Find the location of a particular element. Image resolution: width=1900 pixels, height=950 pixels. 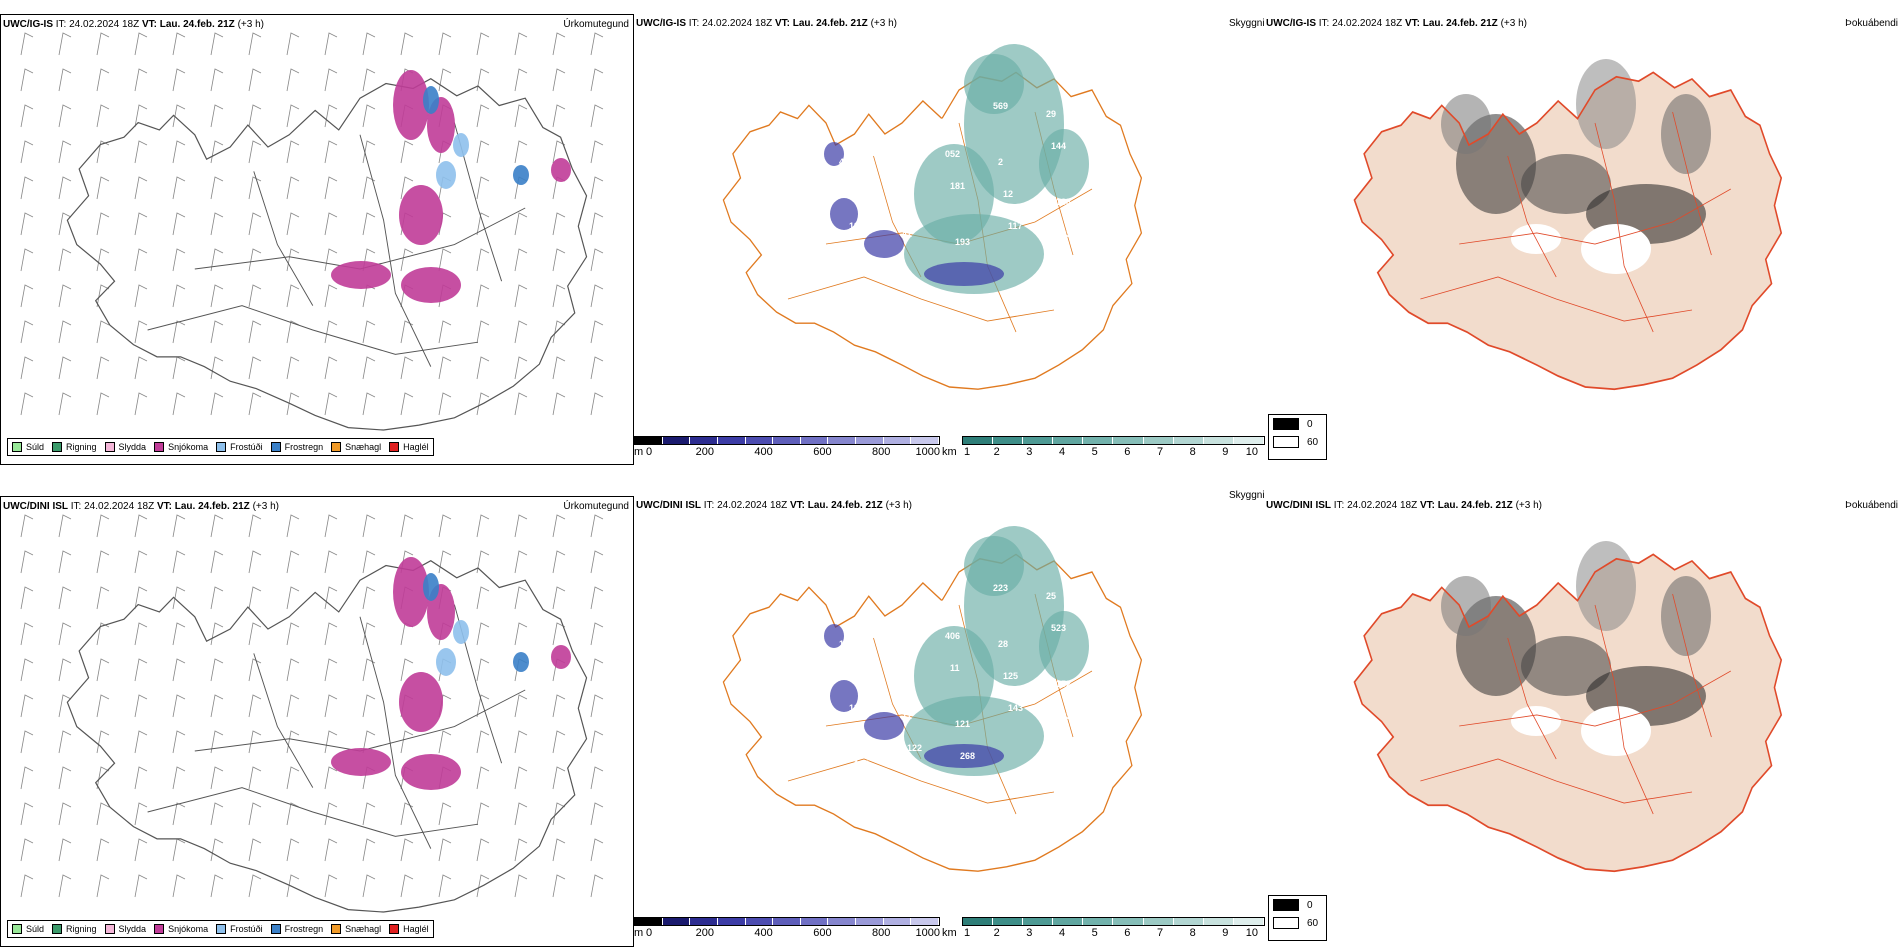

cloud-base-area is located at coordinates (884, 244).